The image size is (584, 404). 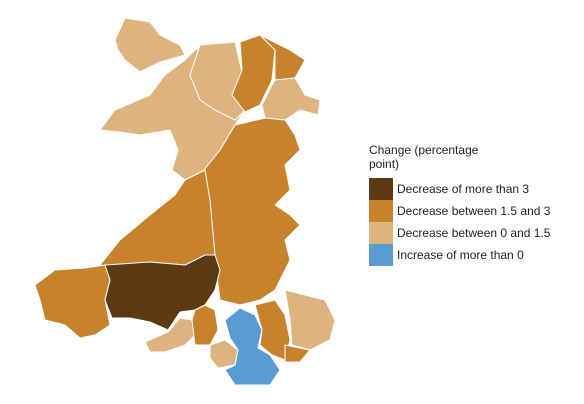 I want to click on legend-label: Decrease between 1.5 and 3, so click(x=474, y=211).